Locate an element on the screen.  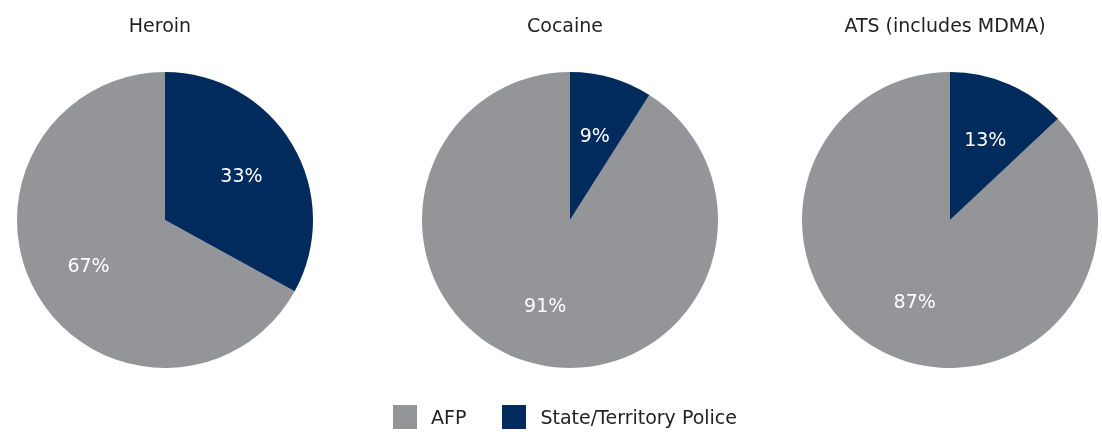
chart-title: Cocaine is located at coordinates (565, 25).